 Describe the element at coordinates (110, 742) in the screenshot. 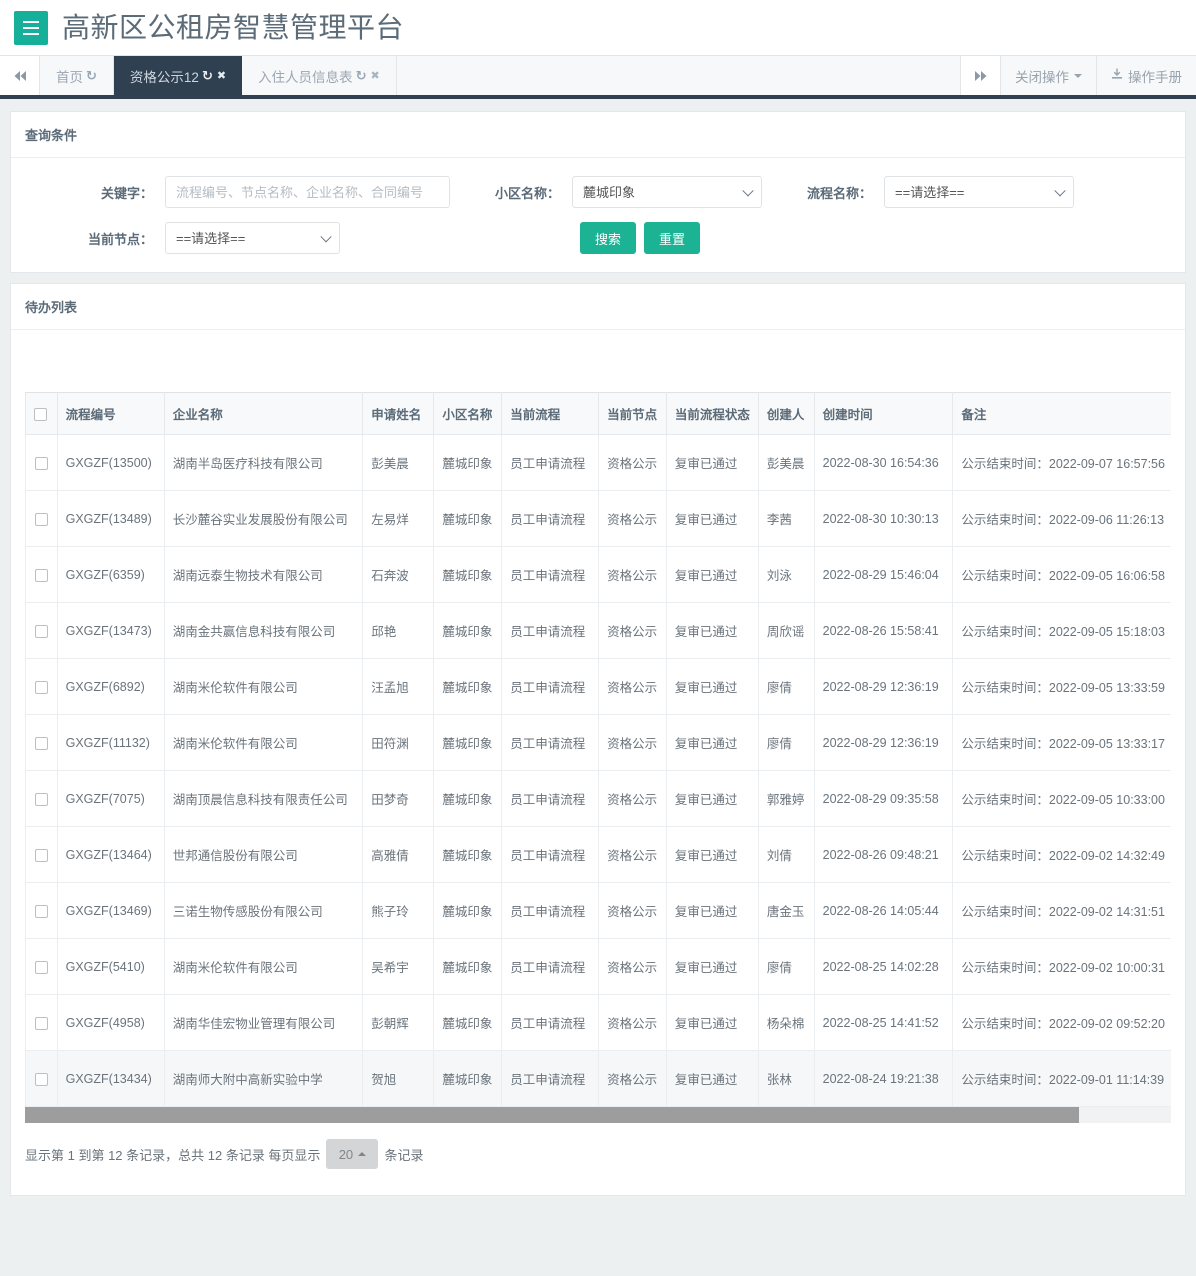

I see `cell-flow-no: GXGZF(11132)` at that location.